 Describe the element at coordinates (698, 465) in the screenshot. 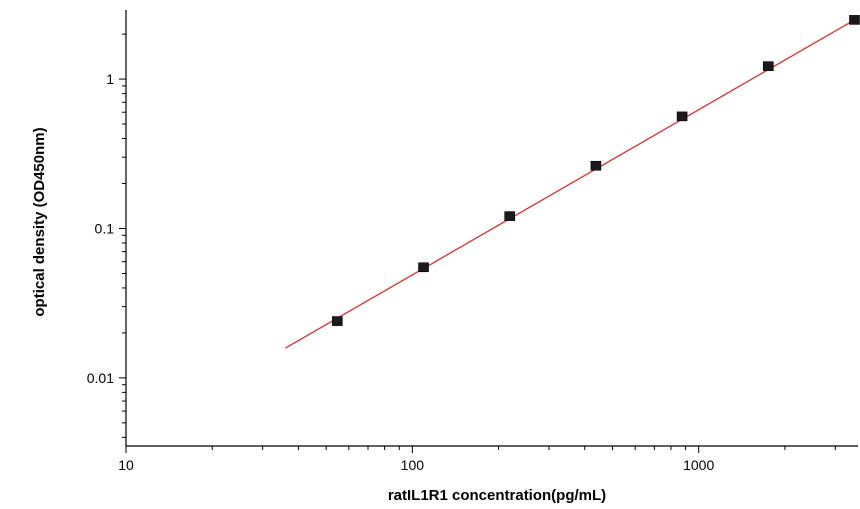

I see `x-tick-label: 1000` at that location.